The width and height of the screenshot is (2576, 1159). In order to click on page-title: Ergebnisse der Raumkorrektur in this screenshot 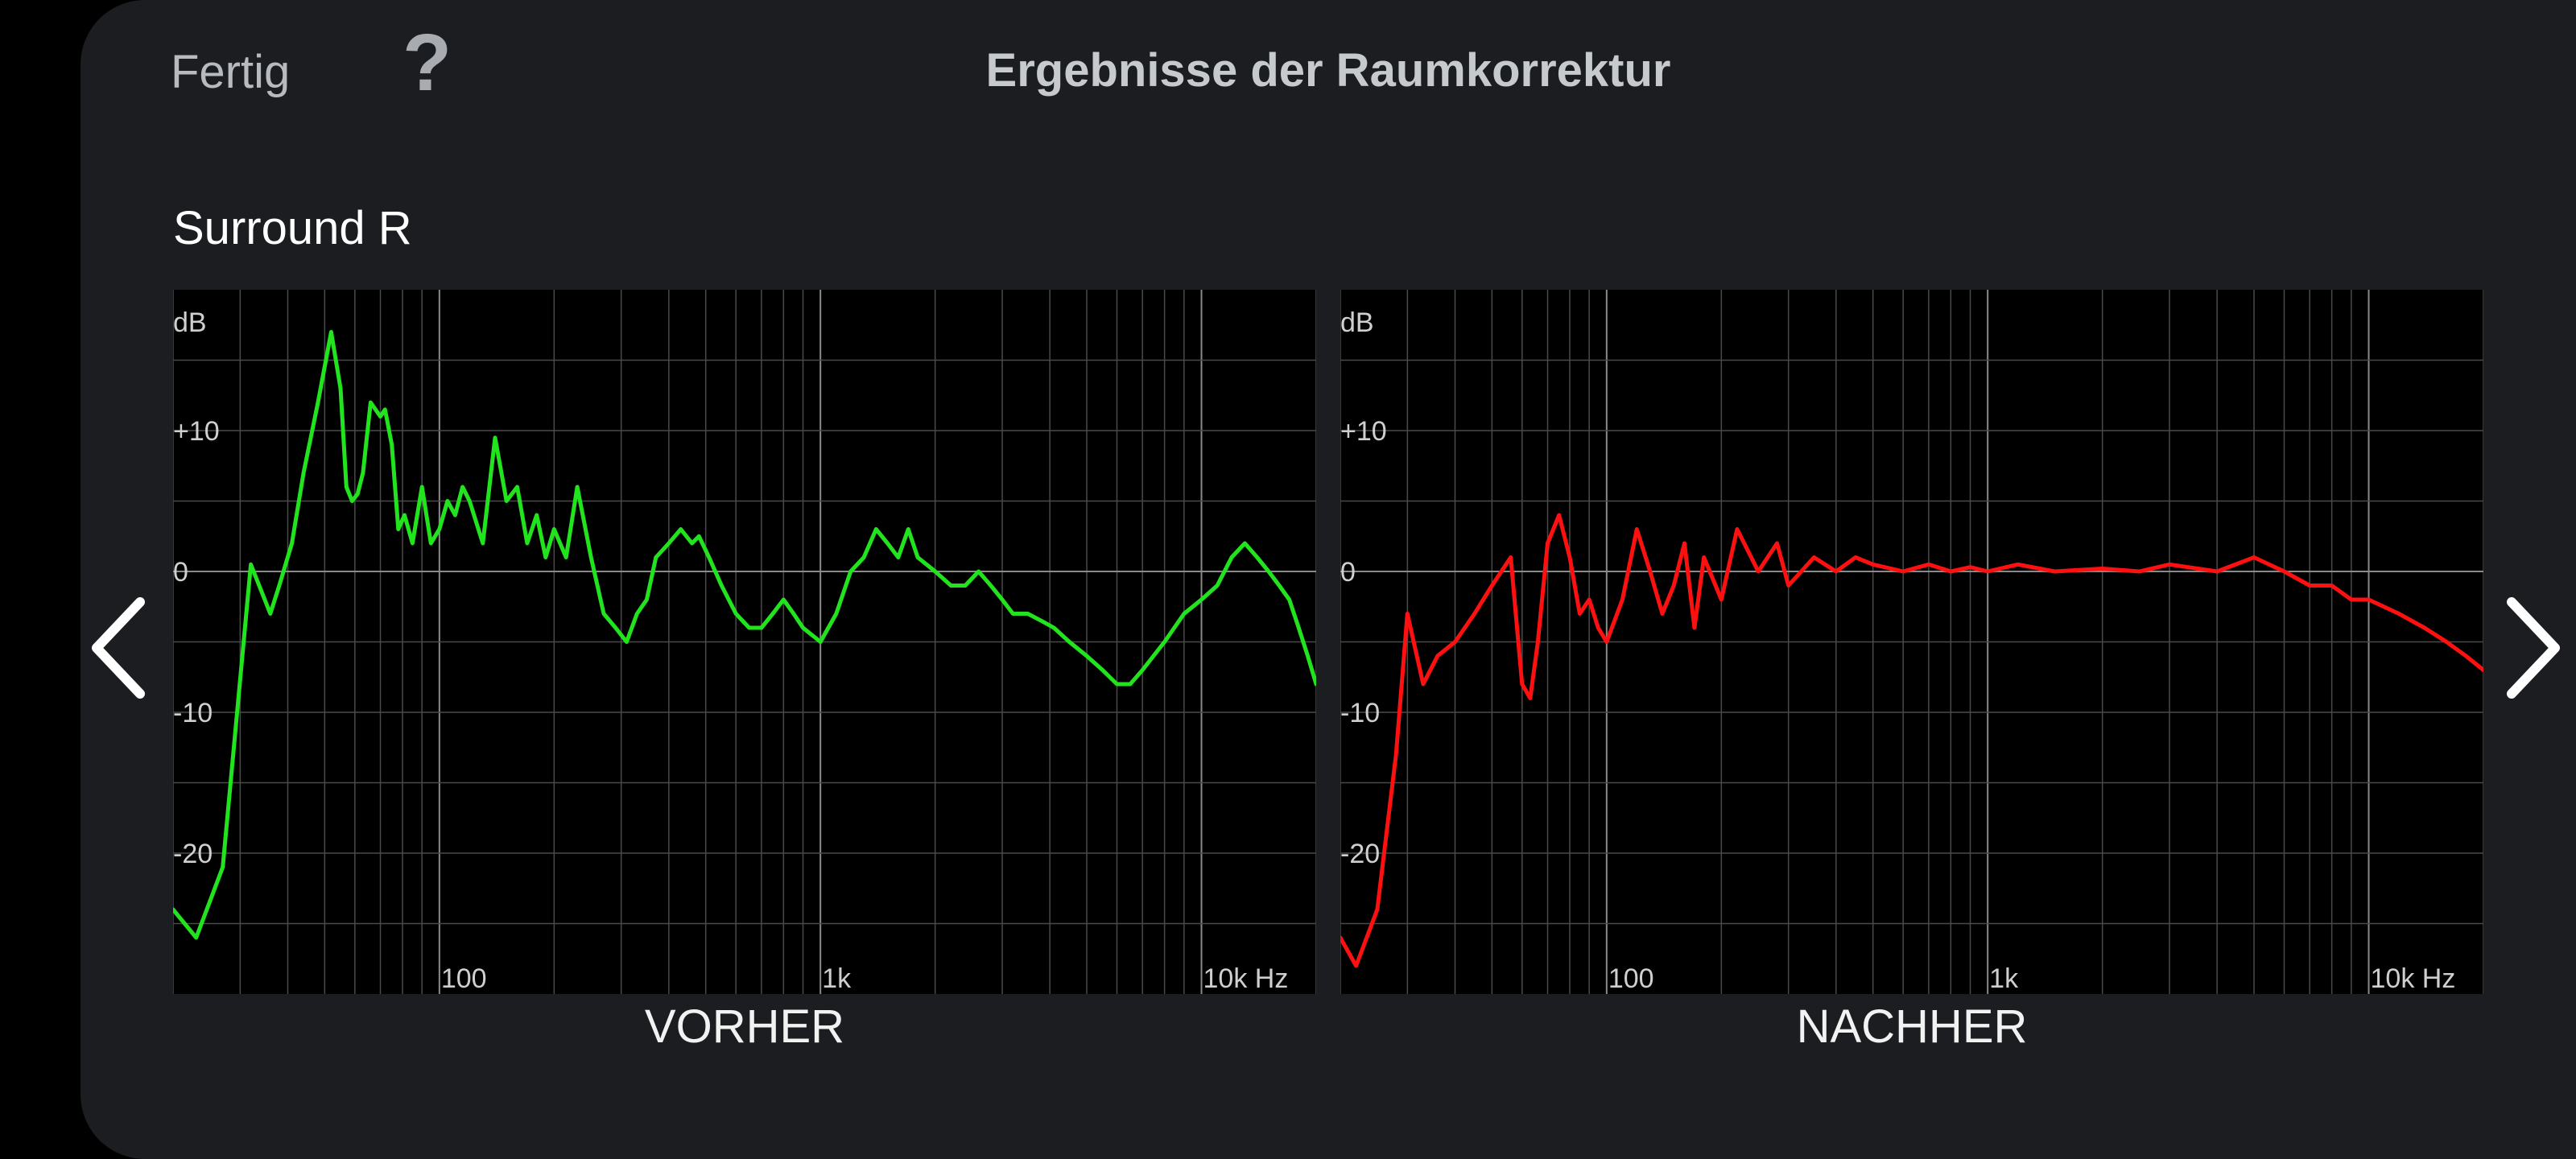, I will do `click(1328, 70)`.